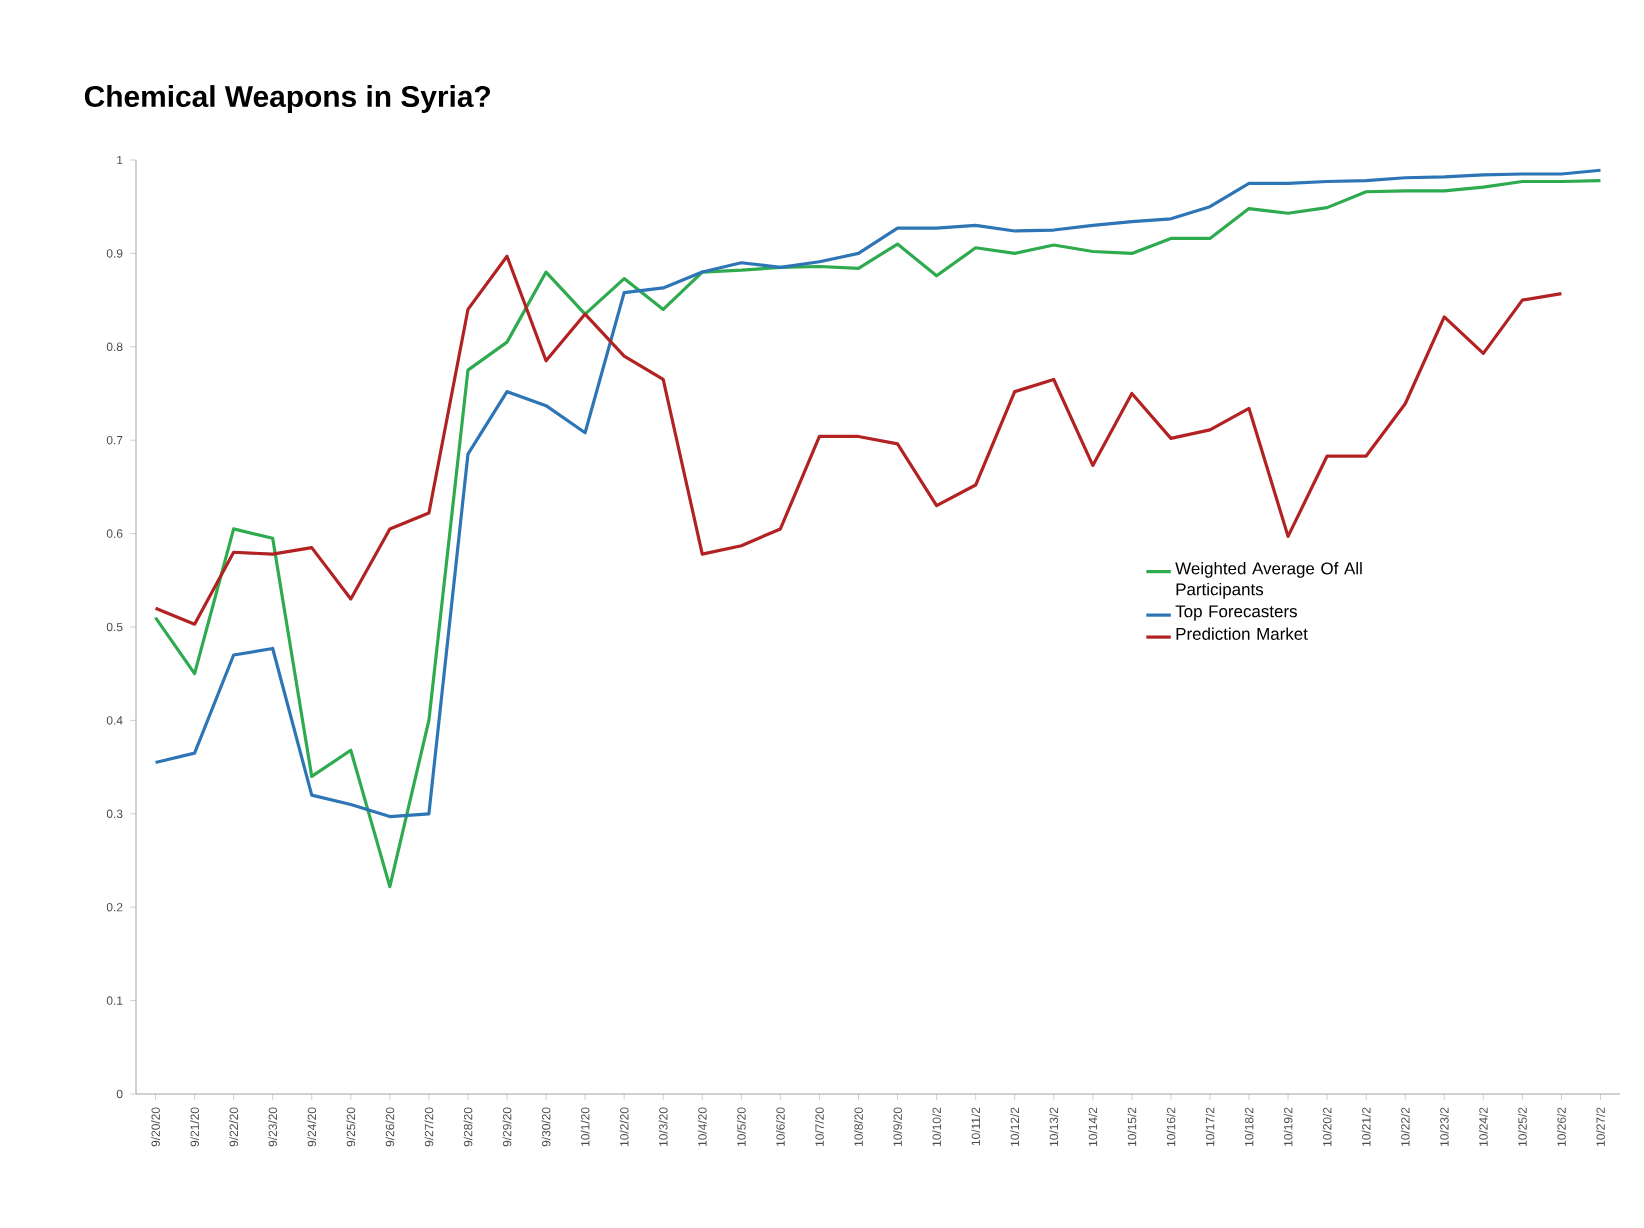  Describe the element at coordinates (287, 99) in the screenshot. I see `chart-title: Chemical Weapons in Syria?` at that location.